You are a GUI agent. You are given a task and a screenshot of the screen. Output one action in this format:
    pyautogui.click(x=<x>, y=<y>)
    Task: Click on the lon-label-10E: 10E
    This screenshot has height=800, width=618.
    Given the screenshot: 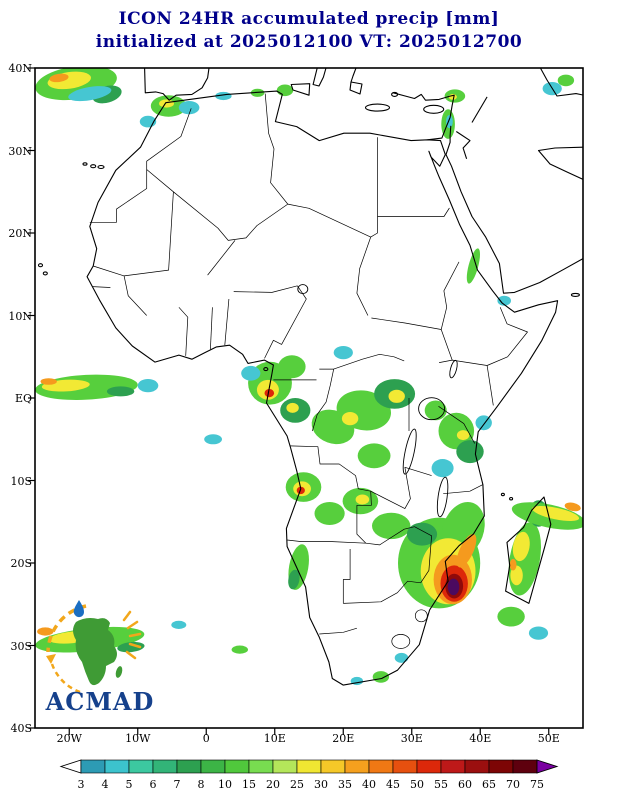 What is the action you would take?
    pyautogui.click(x=274, y=738)
    